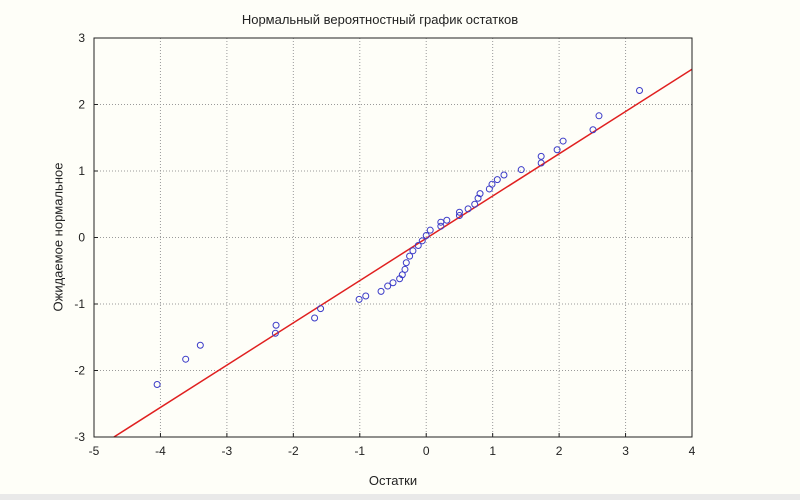 Image resolution: width=800 pixels, height=500 pixels. I want to click on x-tick-label: 1, so click(492, 451).